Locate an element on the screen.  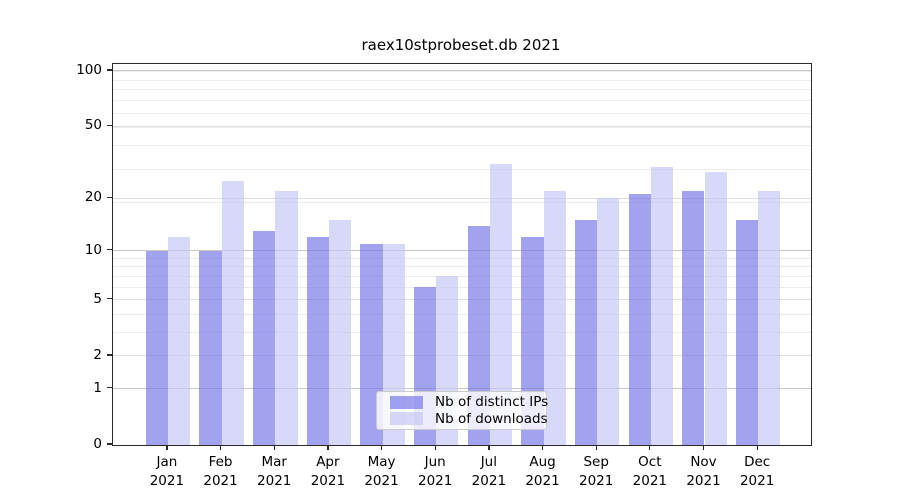
x-tick-label: Jun 2021 is located at coordinates (435, 471).